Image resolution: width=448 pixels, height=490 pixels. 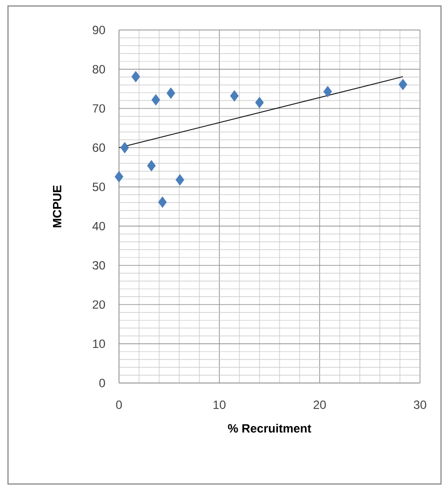 I want to click on y-axis-title: MCPUE, so click(x=57, y=206).